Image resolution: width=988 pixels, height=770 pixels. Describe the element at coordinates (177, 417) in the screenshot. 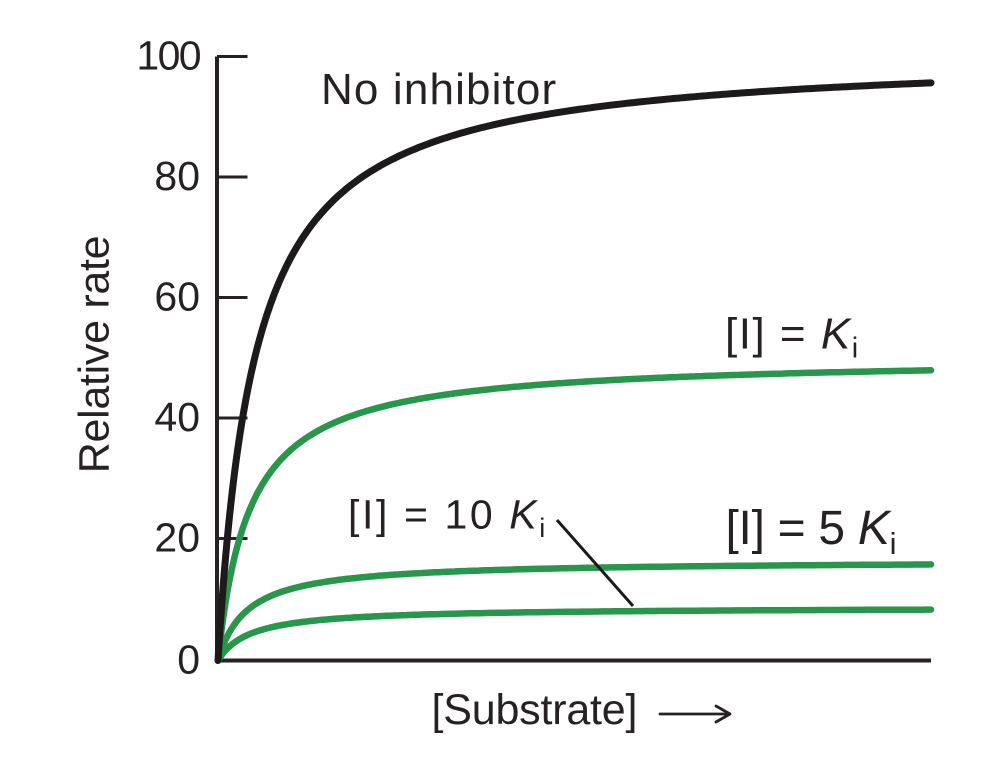

I see `svg-text: 40` at that location.